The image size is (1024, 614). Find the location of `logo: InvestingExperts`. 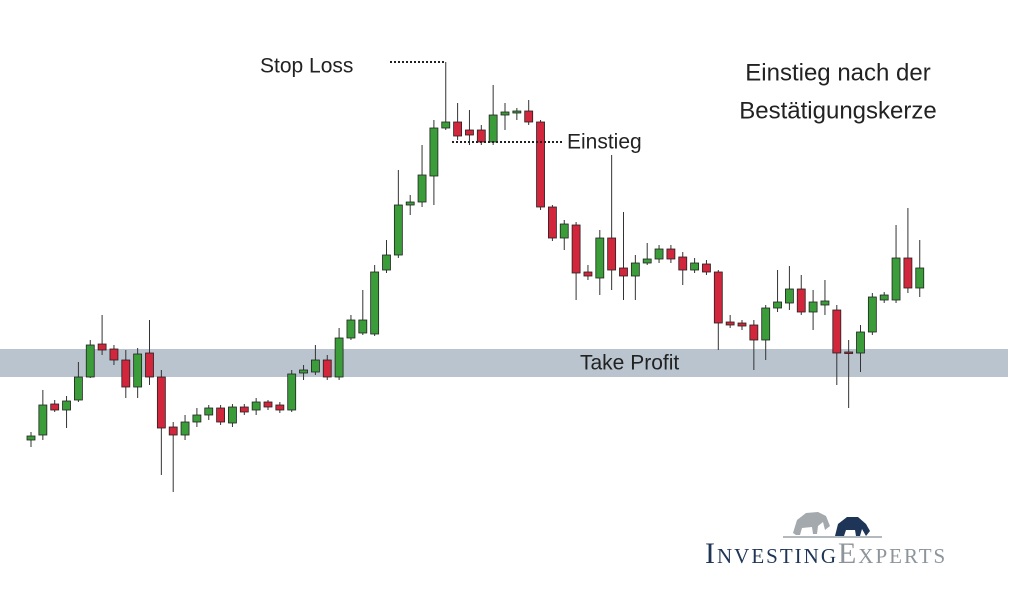

logo: InvestingExperts is located at coordinates (826, 541).